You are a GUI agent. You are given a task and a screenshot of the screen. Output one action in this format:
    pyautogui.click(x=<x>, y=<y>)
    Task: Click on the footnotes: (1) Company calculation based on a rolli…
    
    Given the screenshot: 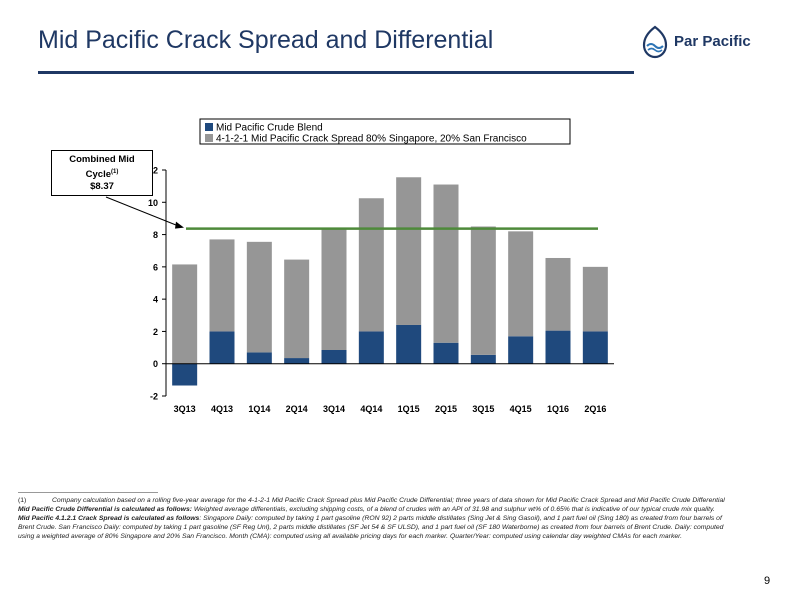 What is the action you would take?
    pyautogui.click(x=378, y=518)
    